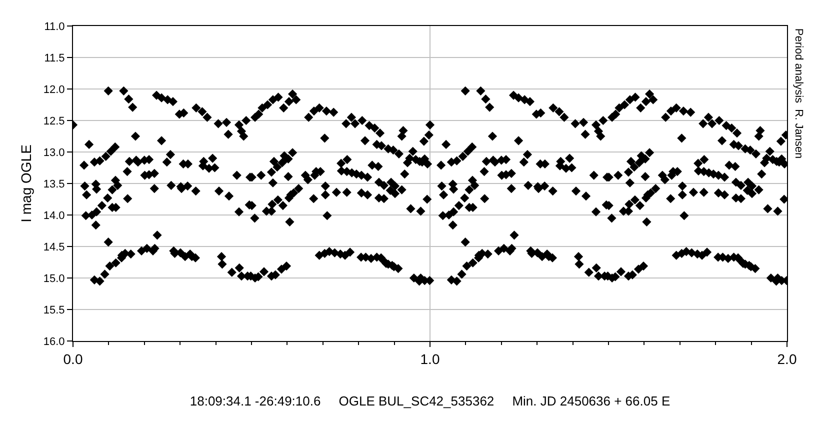 This screenshot has height=421, width=815. I want to click on y-tick-label: 12.0, so click(54, 90).